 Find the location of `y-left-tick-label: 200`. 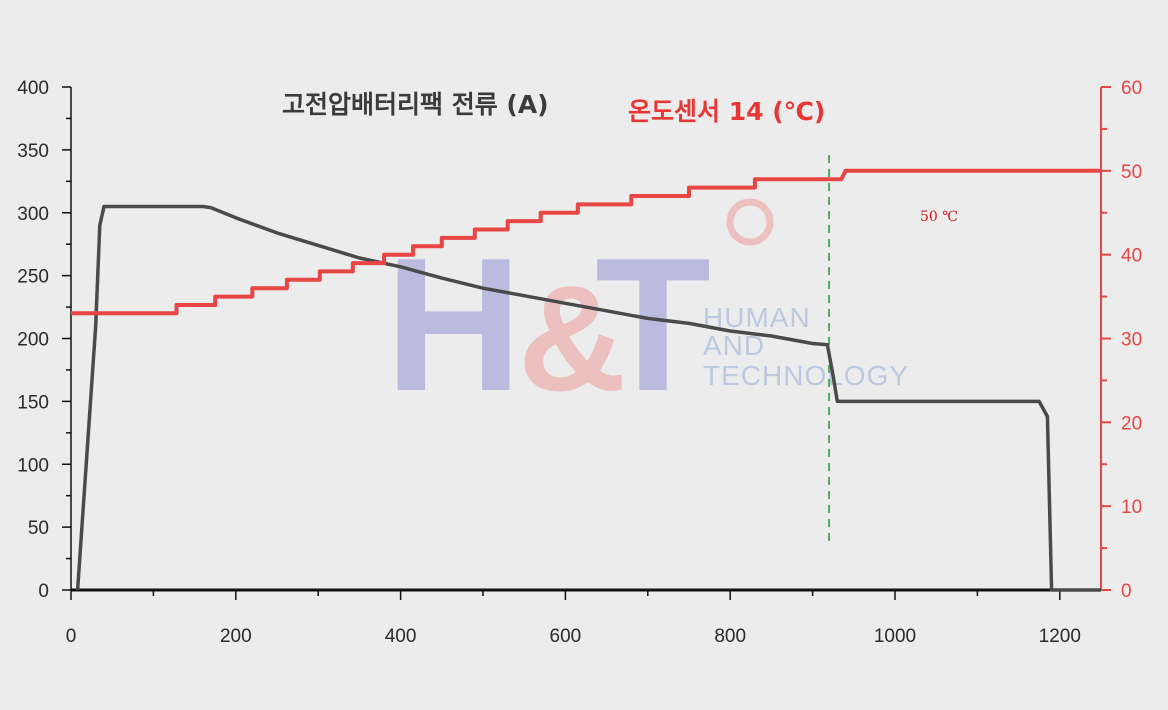

y-left-tick-label: 200 is located at coordinates (33, 340).